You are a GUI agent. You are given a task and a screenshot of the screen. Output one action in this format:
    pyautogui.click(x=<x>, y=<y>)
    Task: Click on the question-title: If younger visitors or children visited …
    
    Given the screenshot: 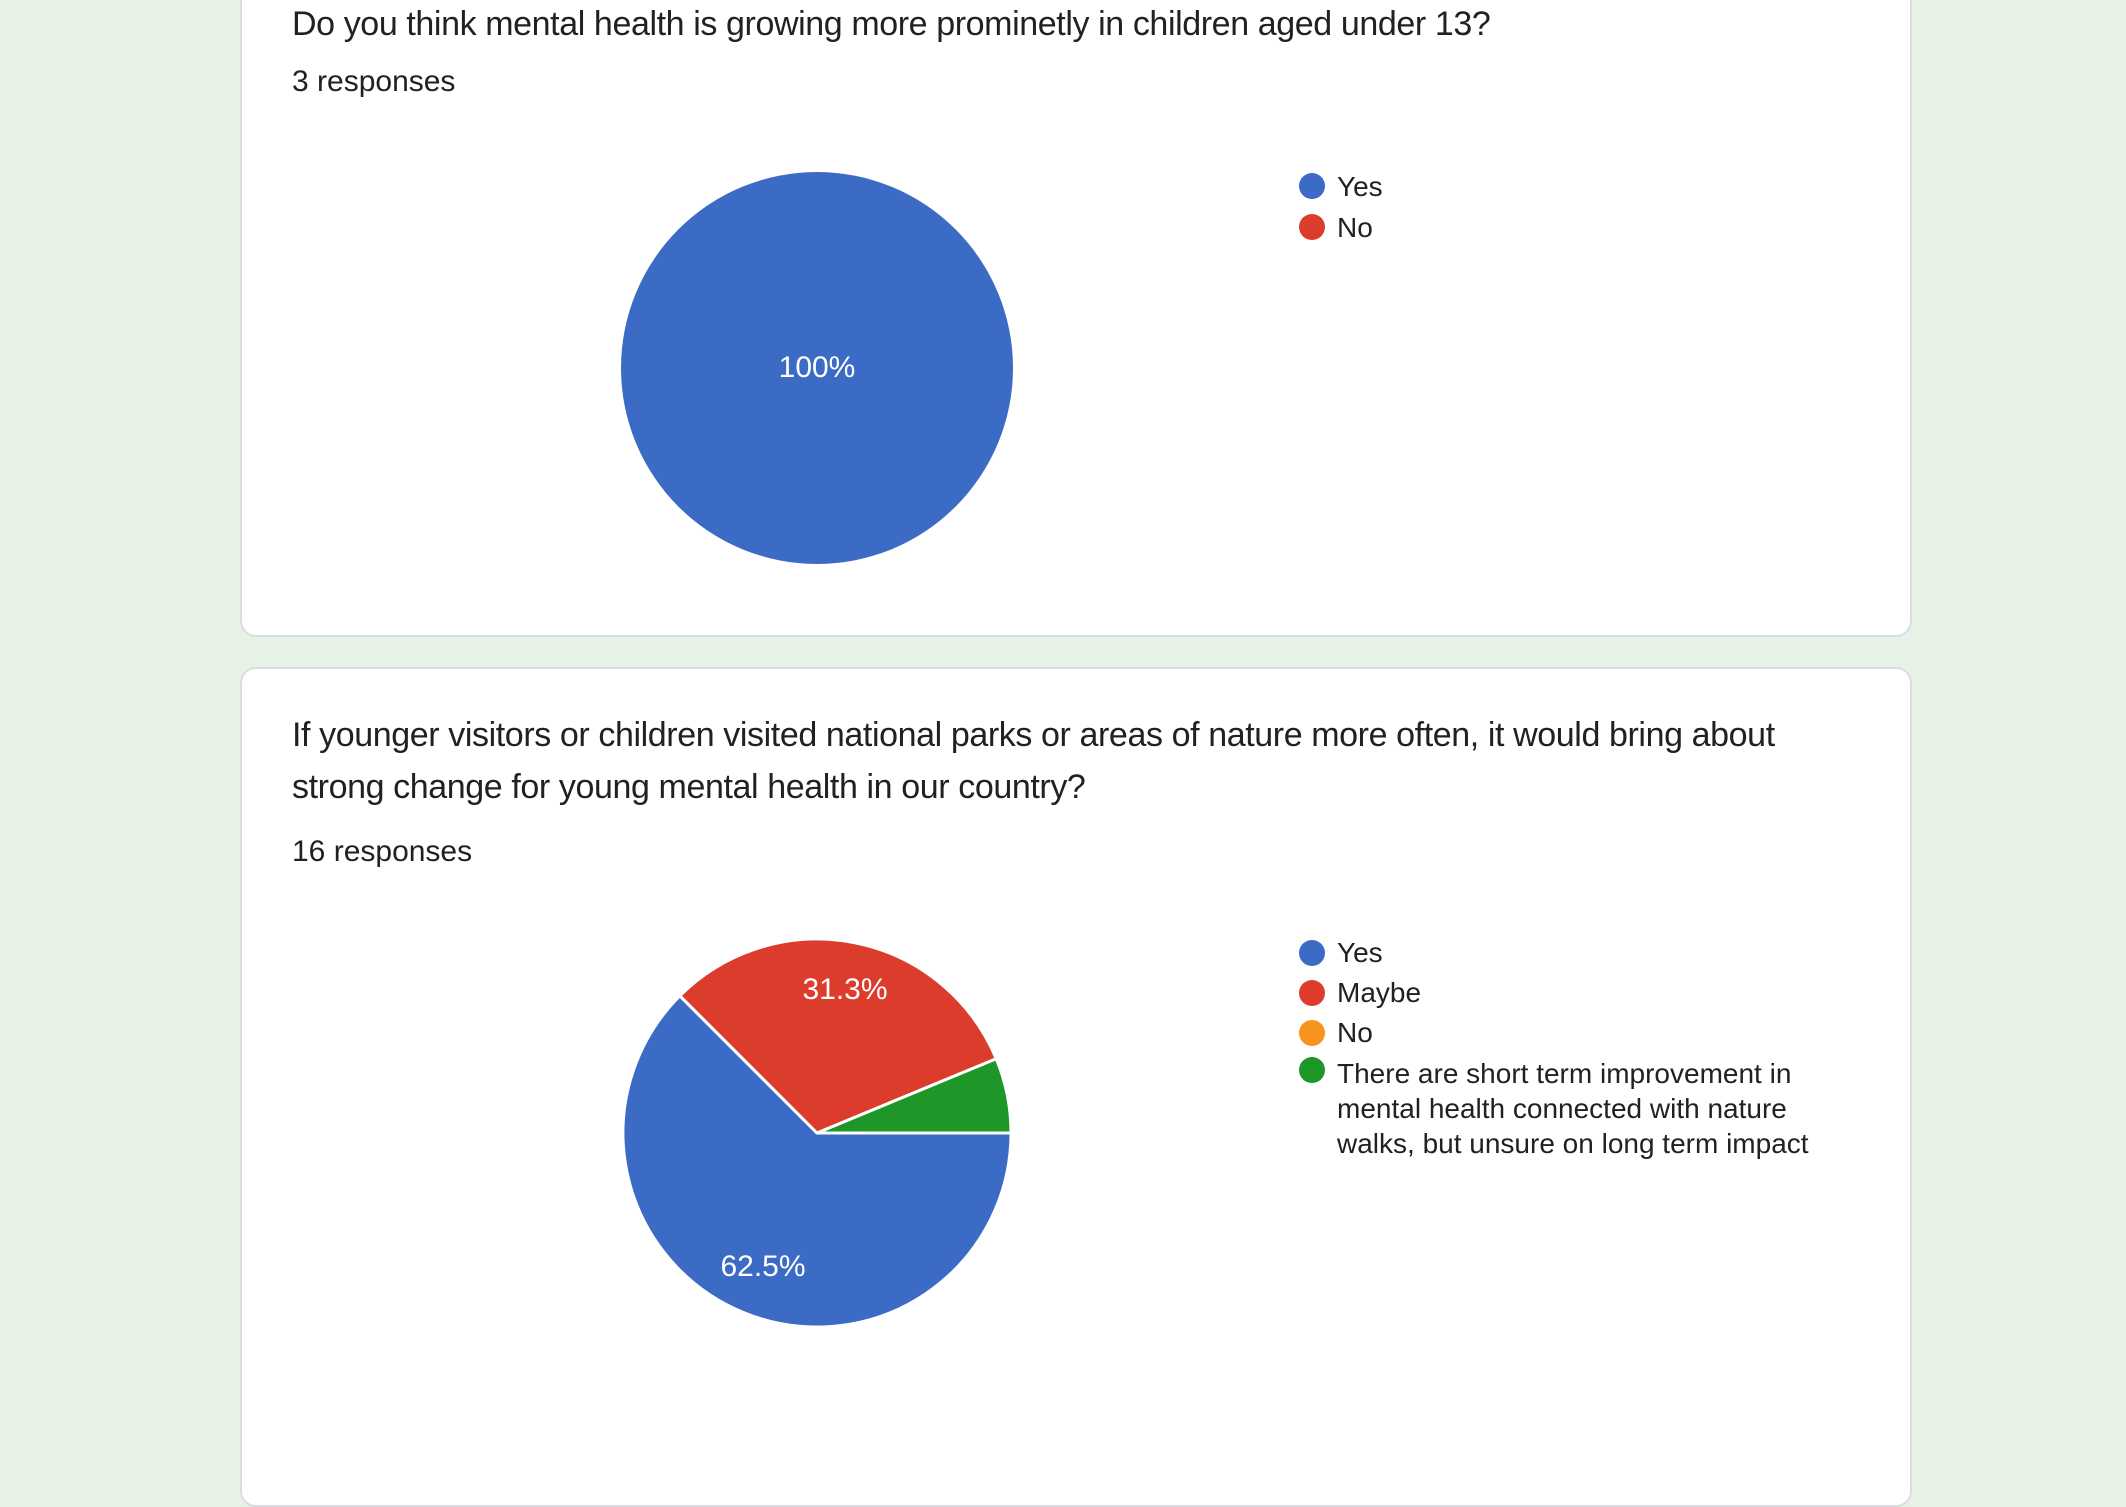 What is the action you would take?
    pyautogui.click(x=1033, y=761)
    